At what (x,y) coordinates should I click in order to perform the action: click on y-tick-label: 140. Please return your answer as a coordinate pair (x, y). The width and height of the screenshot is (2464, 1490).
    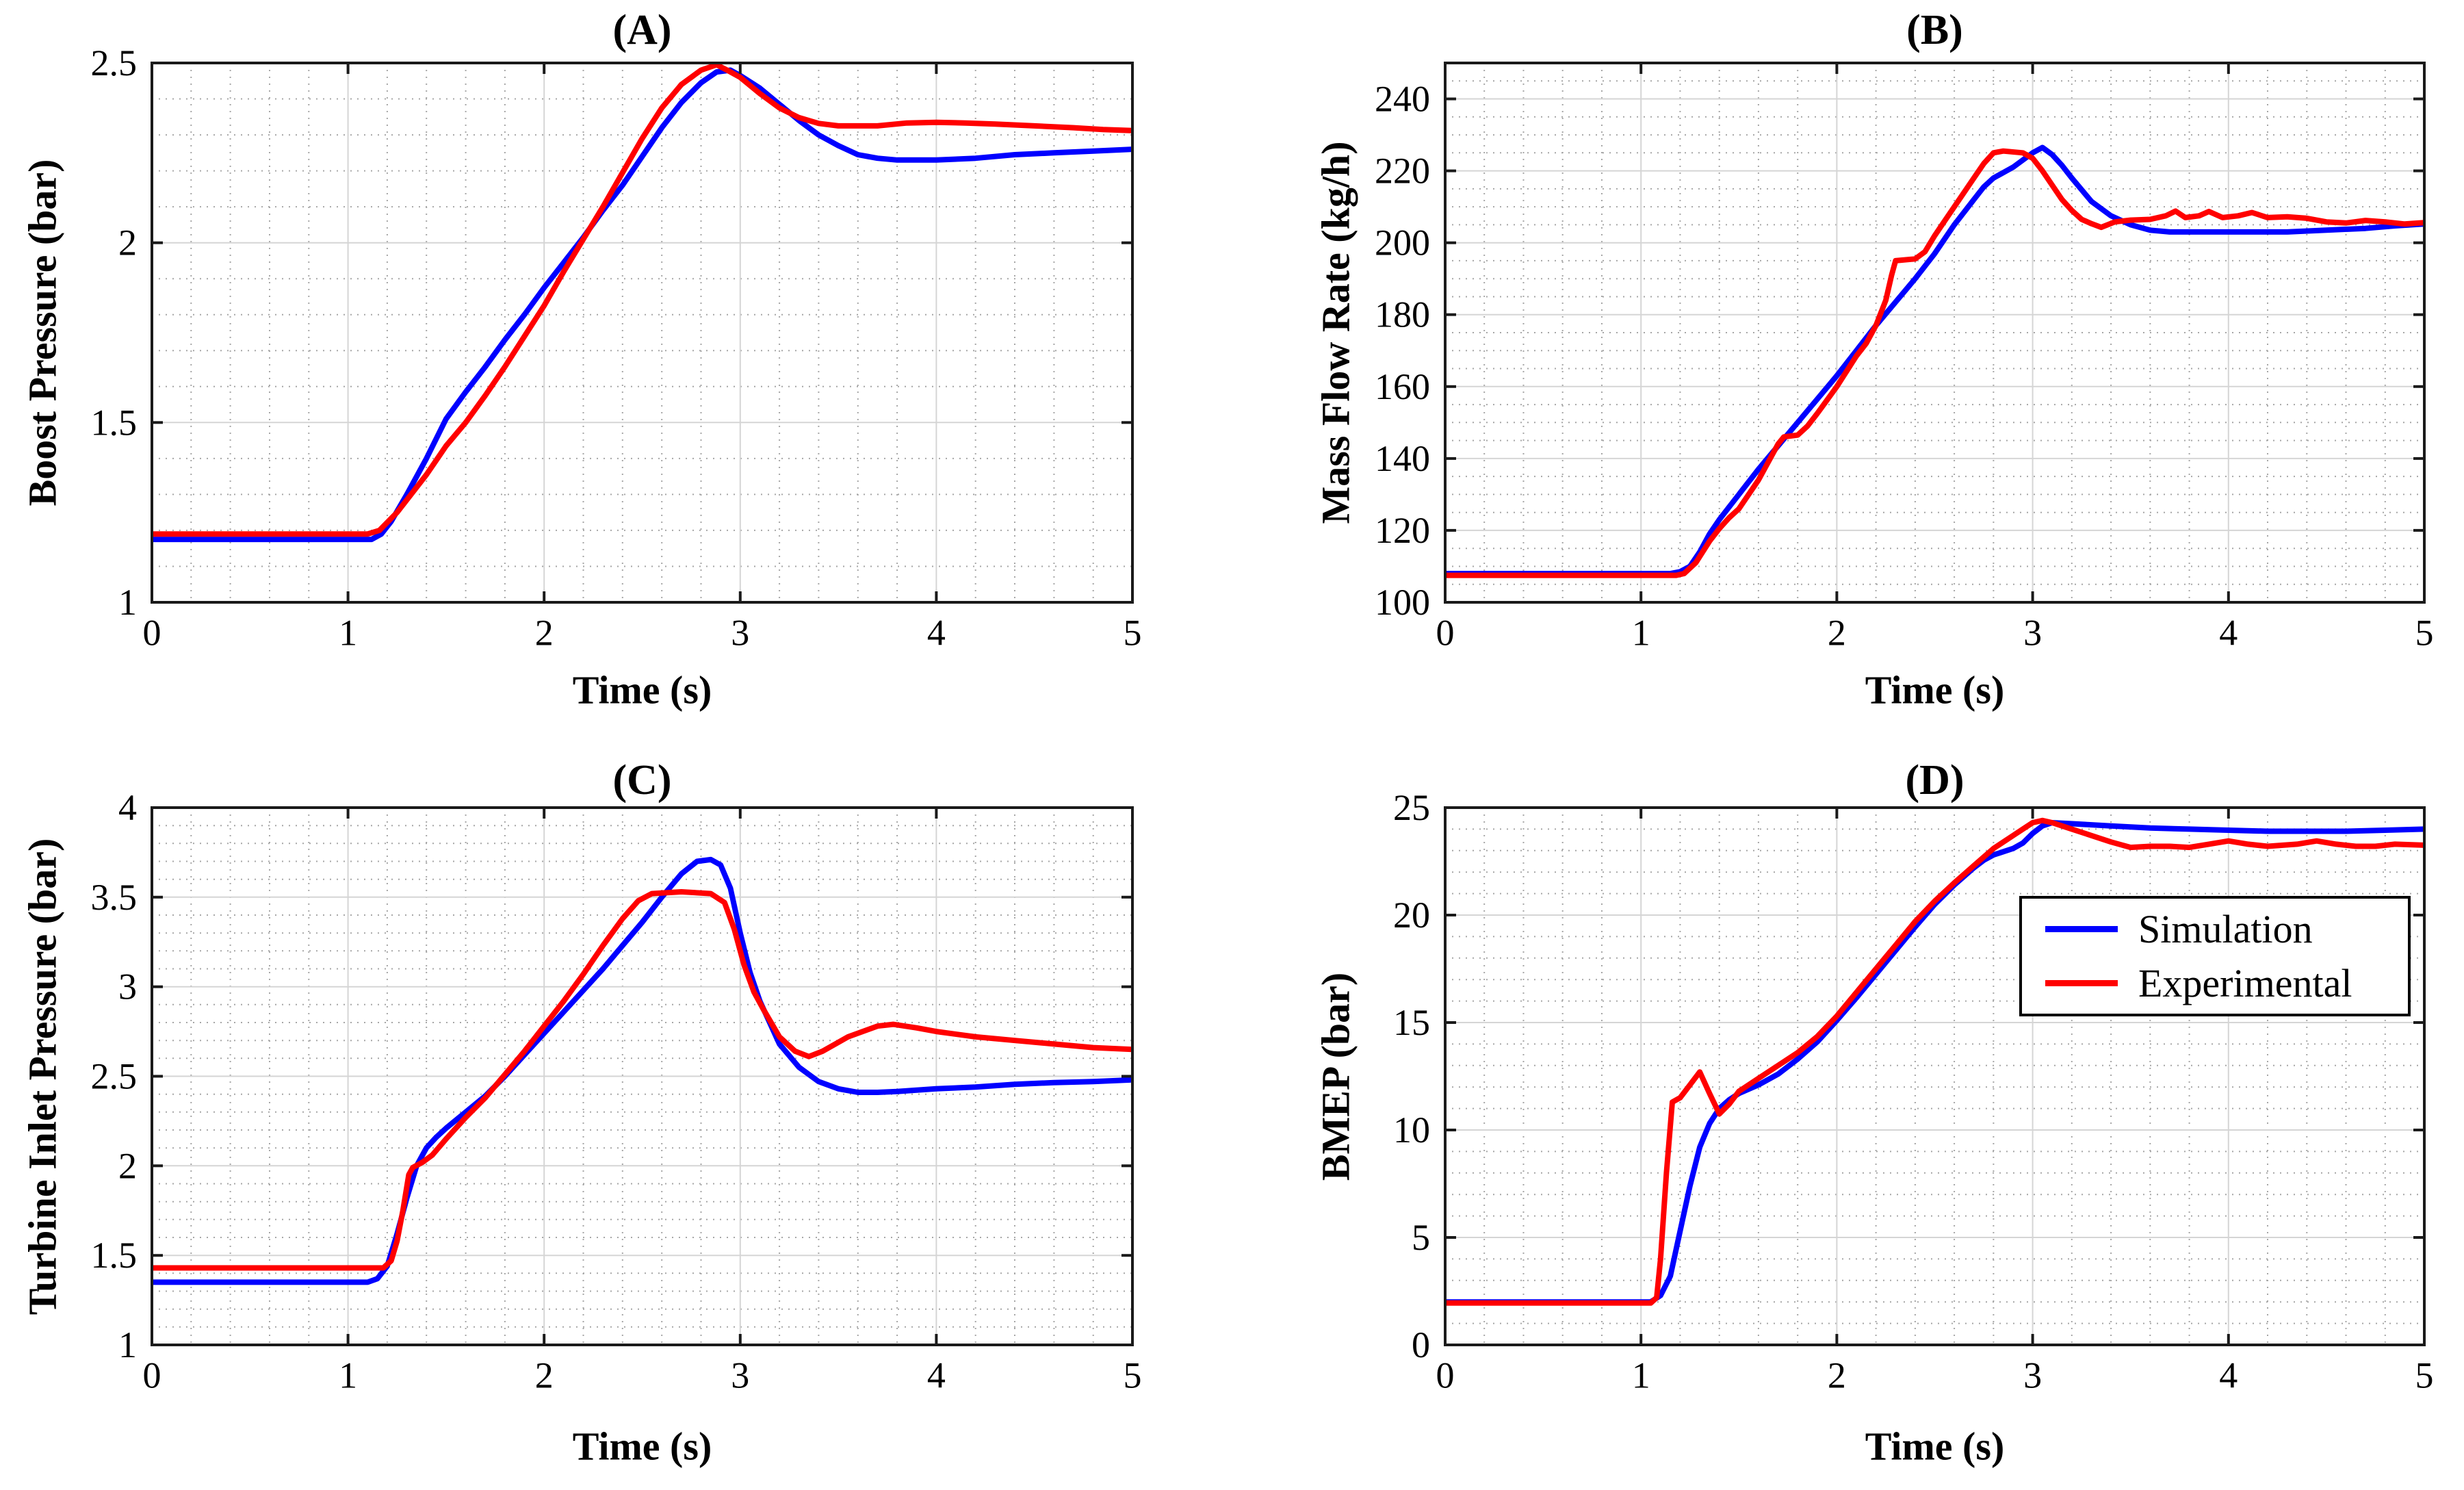
    Looking at the image, I should click on (1402, 458).